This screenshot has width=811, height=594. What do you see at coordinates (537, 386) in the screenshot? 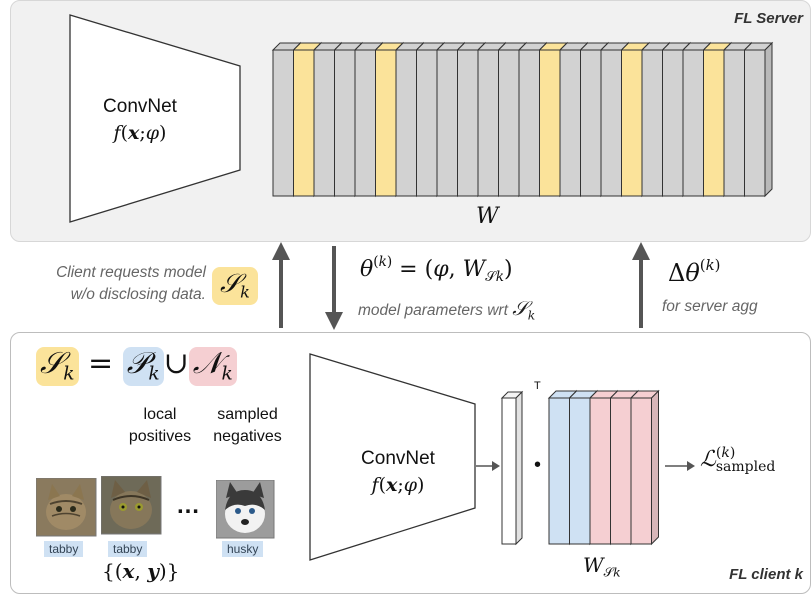
I see `transpose-mark: T` at bounding box center [537, 386].